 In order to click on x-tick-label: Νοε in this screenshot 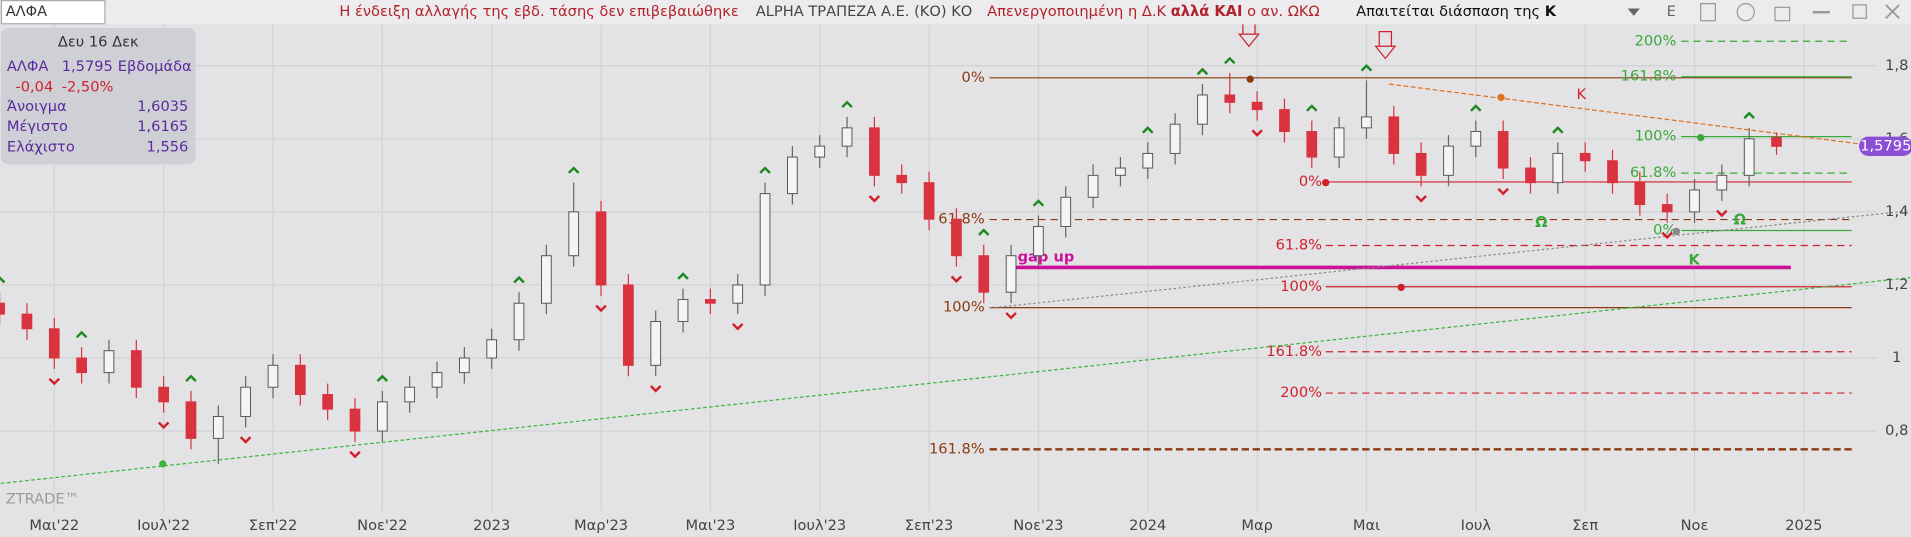, I will do `click(1695, 525)`.